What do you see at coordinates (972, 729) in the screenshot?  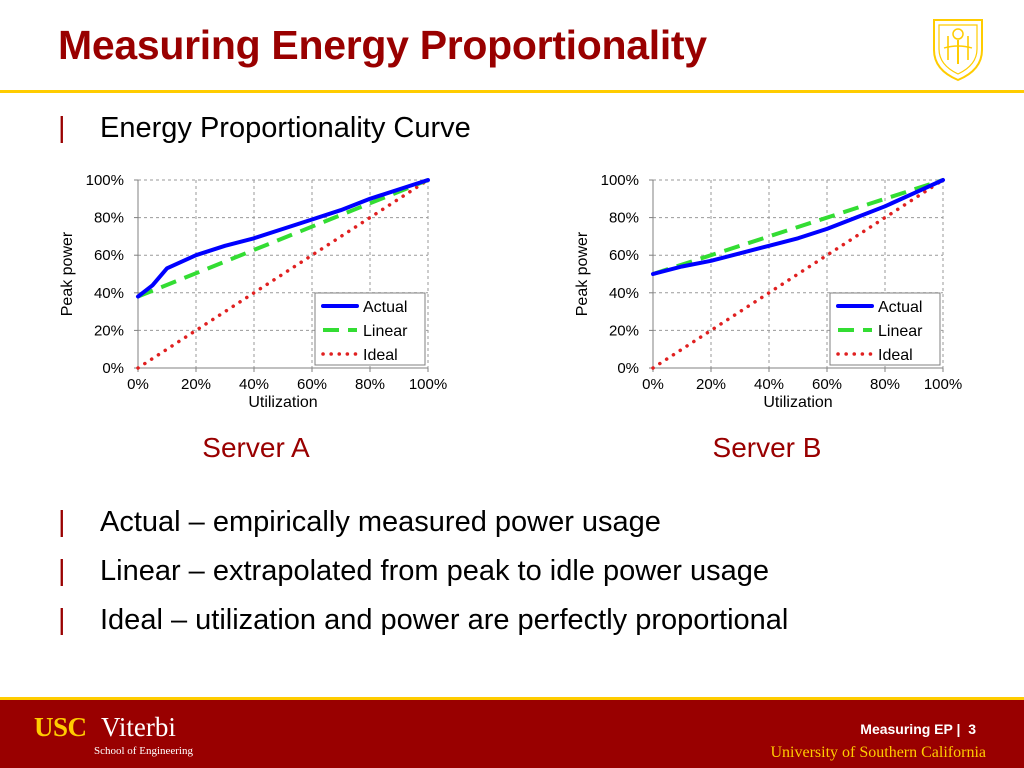 I see `page-number: 3` at bounding box center [972, 729].